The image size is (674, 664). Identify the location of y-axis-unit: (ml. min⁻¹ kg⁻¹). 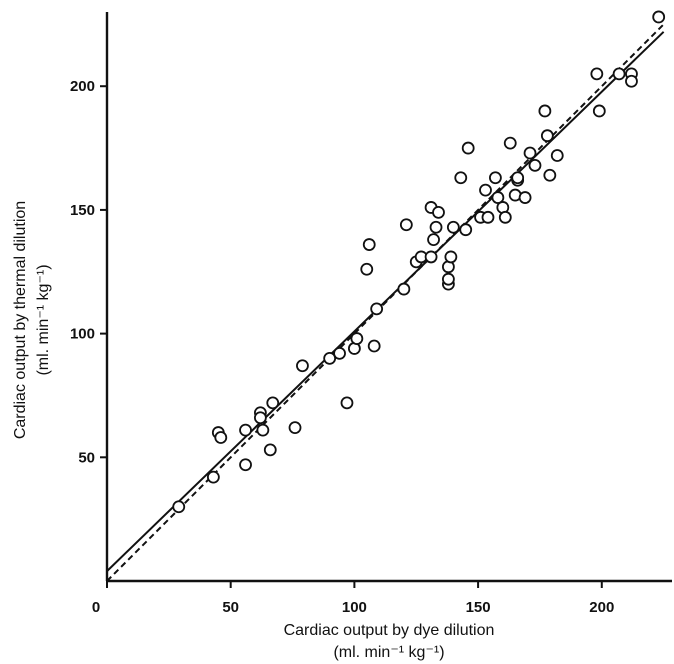
(43, 319).